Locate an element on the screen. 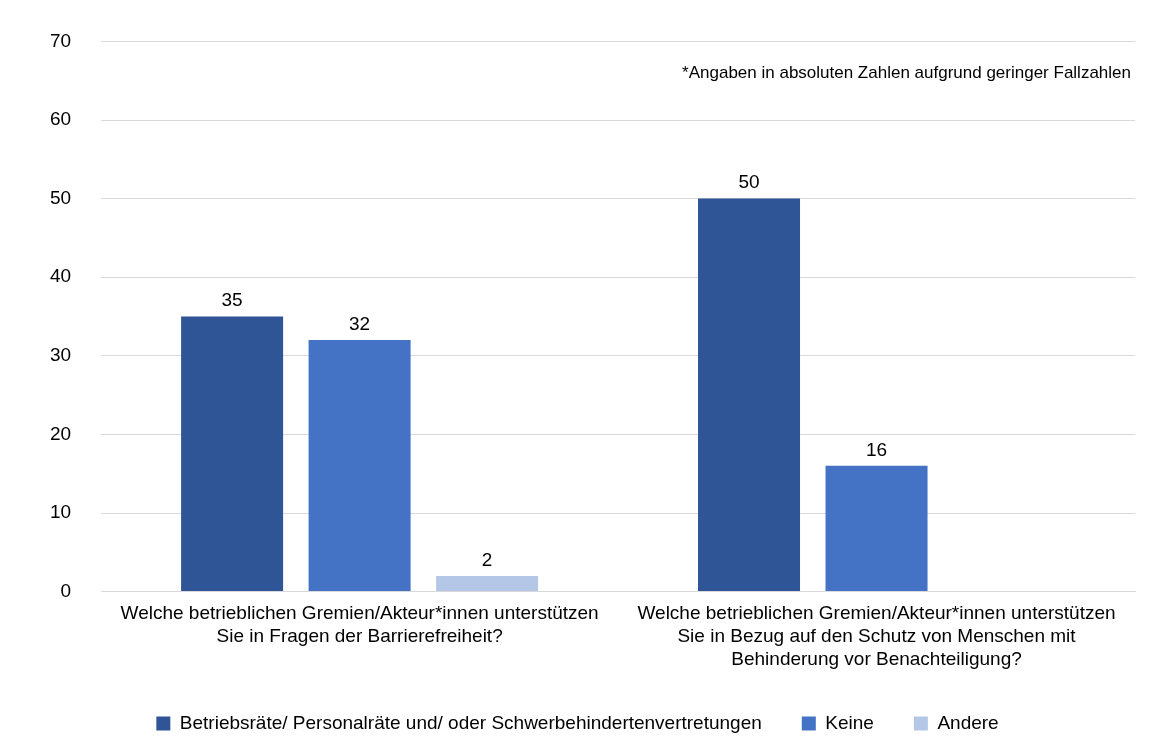 The image size is (1175, 753). y-tick-label: 0 is located at coordinates (66, 590).